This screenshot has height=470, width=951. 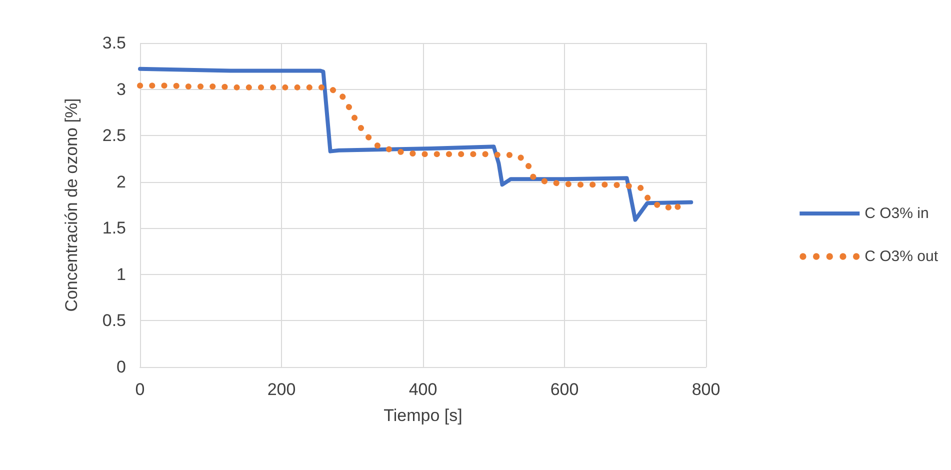 I want to click on x-tick-label: 600, so click(x=564, y=389).